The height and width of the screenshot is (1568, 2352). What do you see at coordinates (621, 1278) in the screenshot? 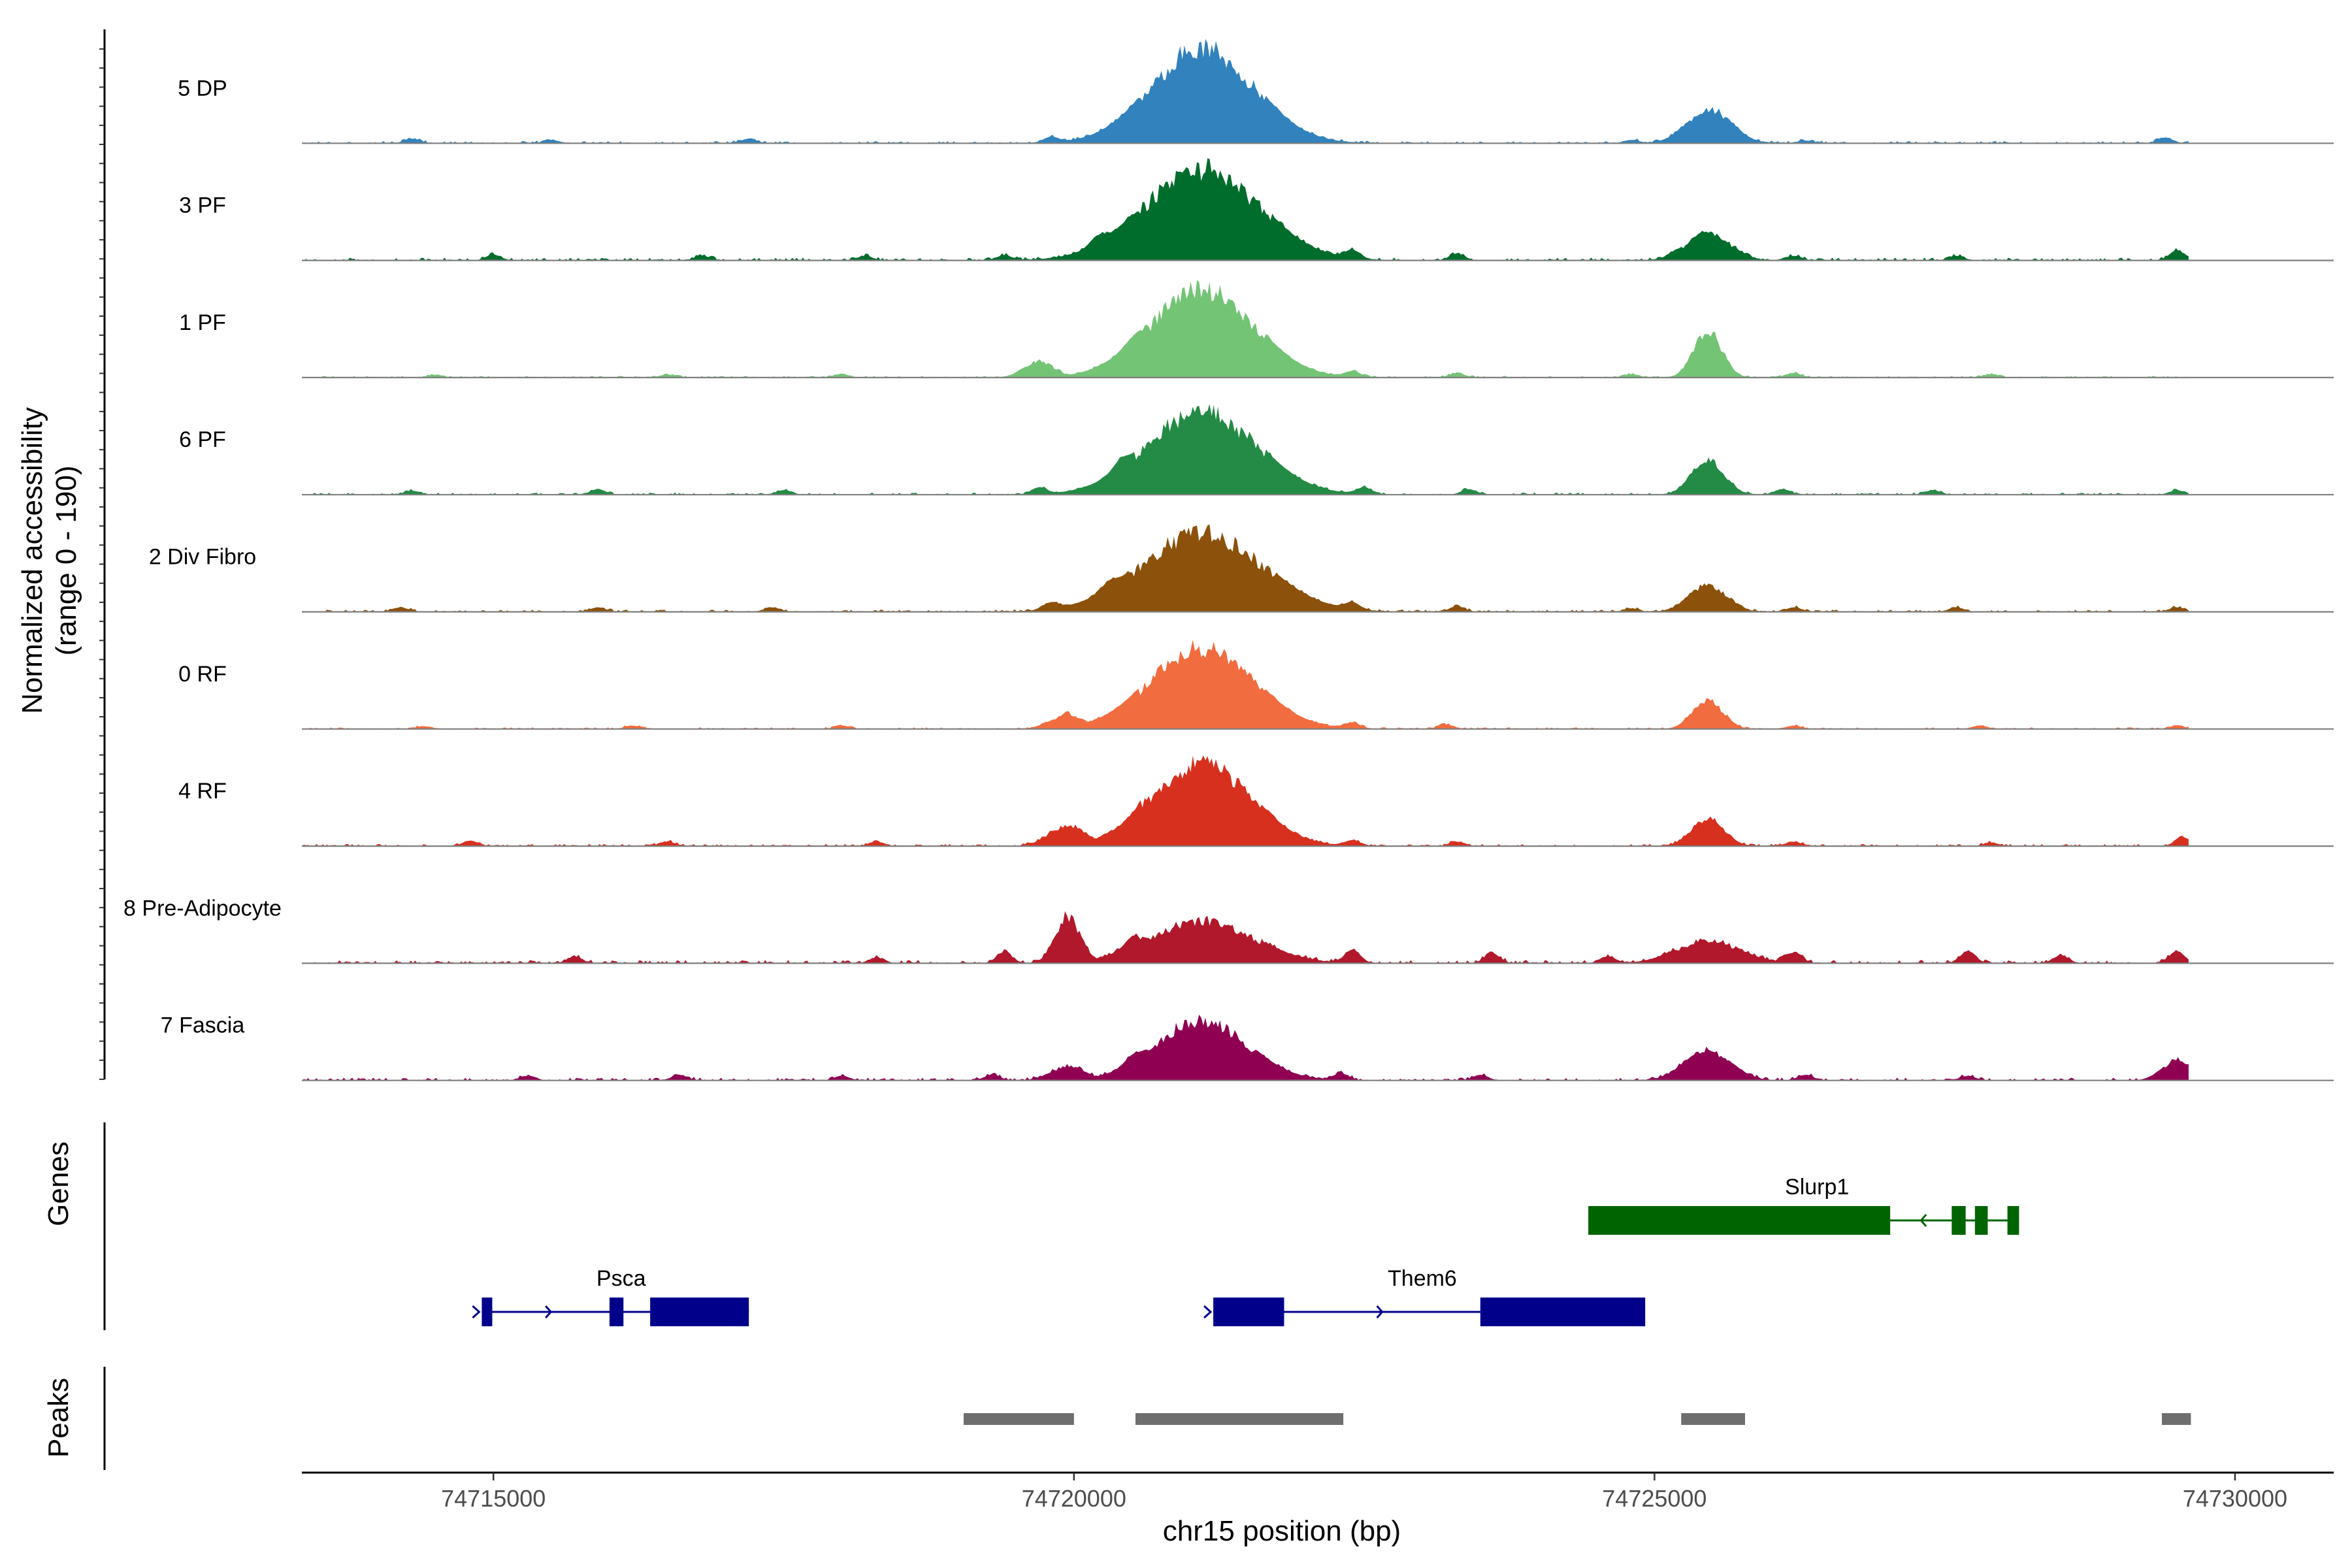
I see `gene-name: Psca` at bounding box center [621, 1278].